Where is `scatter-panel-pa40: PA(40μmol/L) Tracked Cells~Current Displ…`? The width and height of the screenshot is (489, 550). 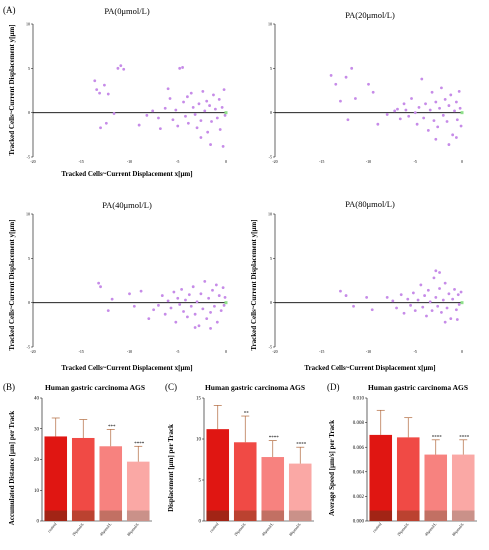
scatter-panel-pa40: PA(40μmol/L) Tracked Cells~Current Displ… is located at coordinates (118, 286).